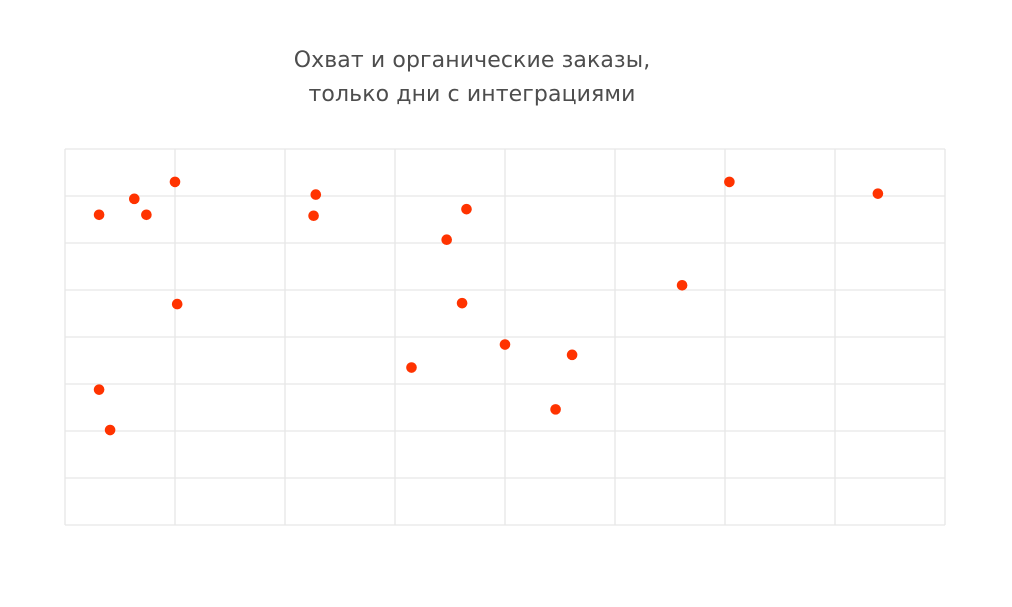 This screenshot has height=607, width=1012. I want to click on chart-title-line-2: только дни с интеграциями, so click(472, 94).